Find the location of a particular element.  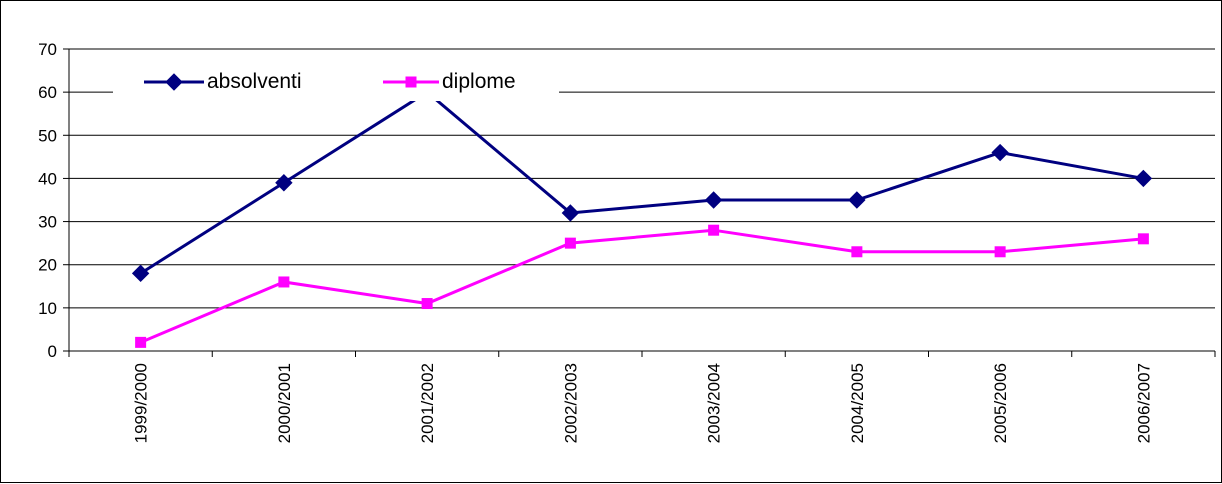

legend-label-diplome: diplome is located at coordinates (479, 81).